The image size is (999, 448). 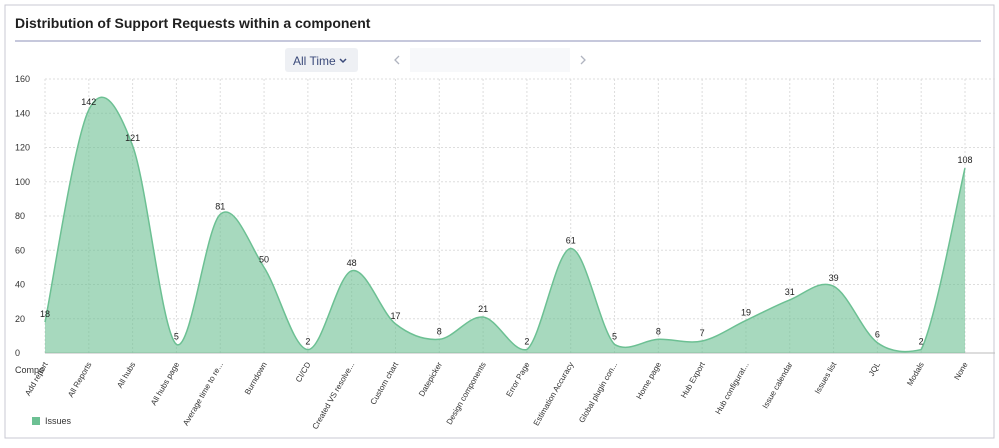 What do you see at coordinates (702, 333) in the screenshot?
I see `data-label: 7` at bounding box center [702, 333].